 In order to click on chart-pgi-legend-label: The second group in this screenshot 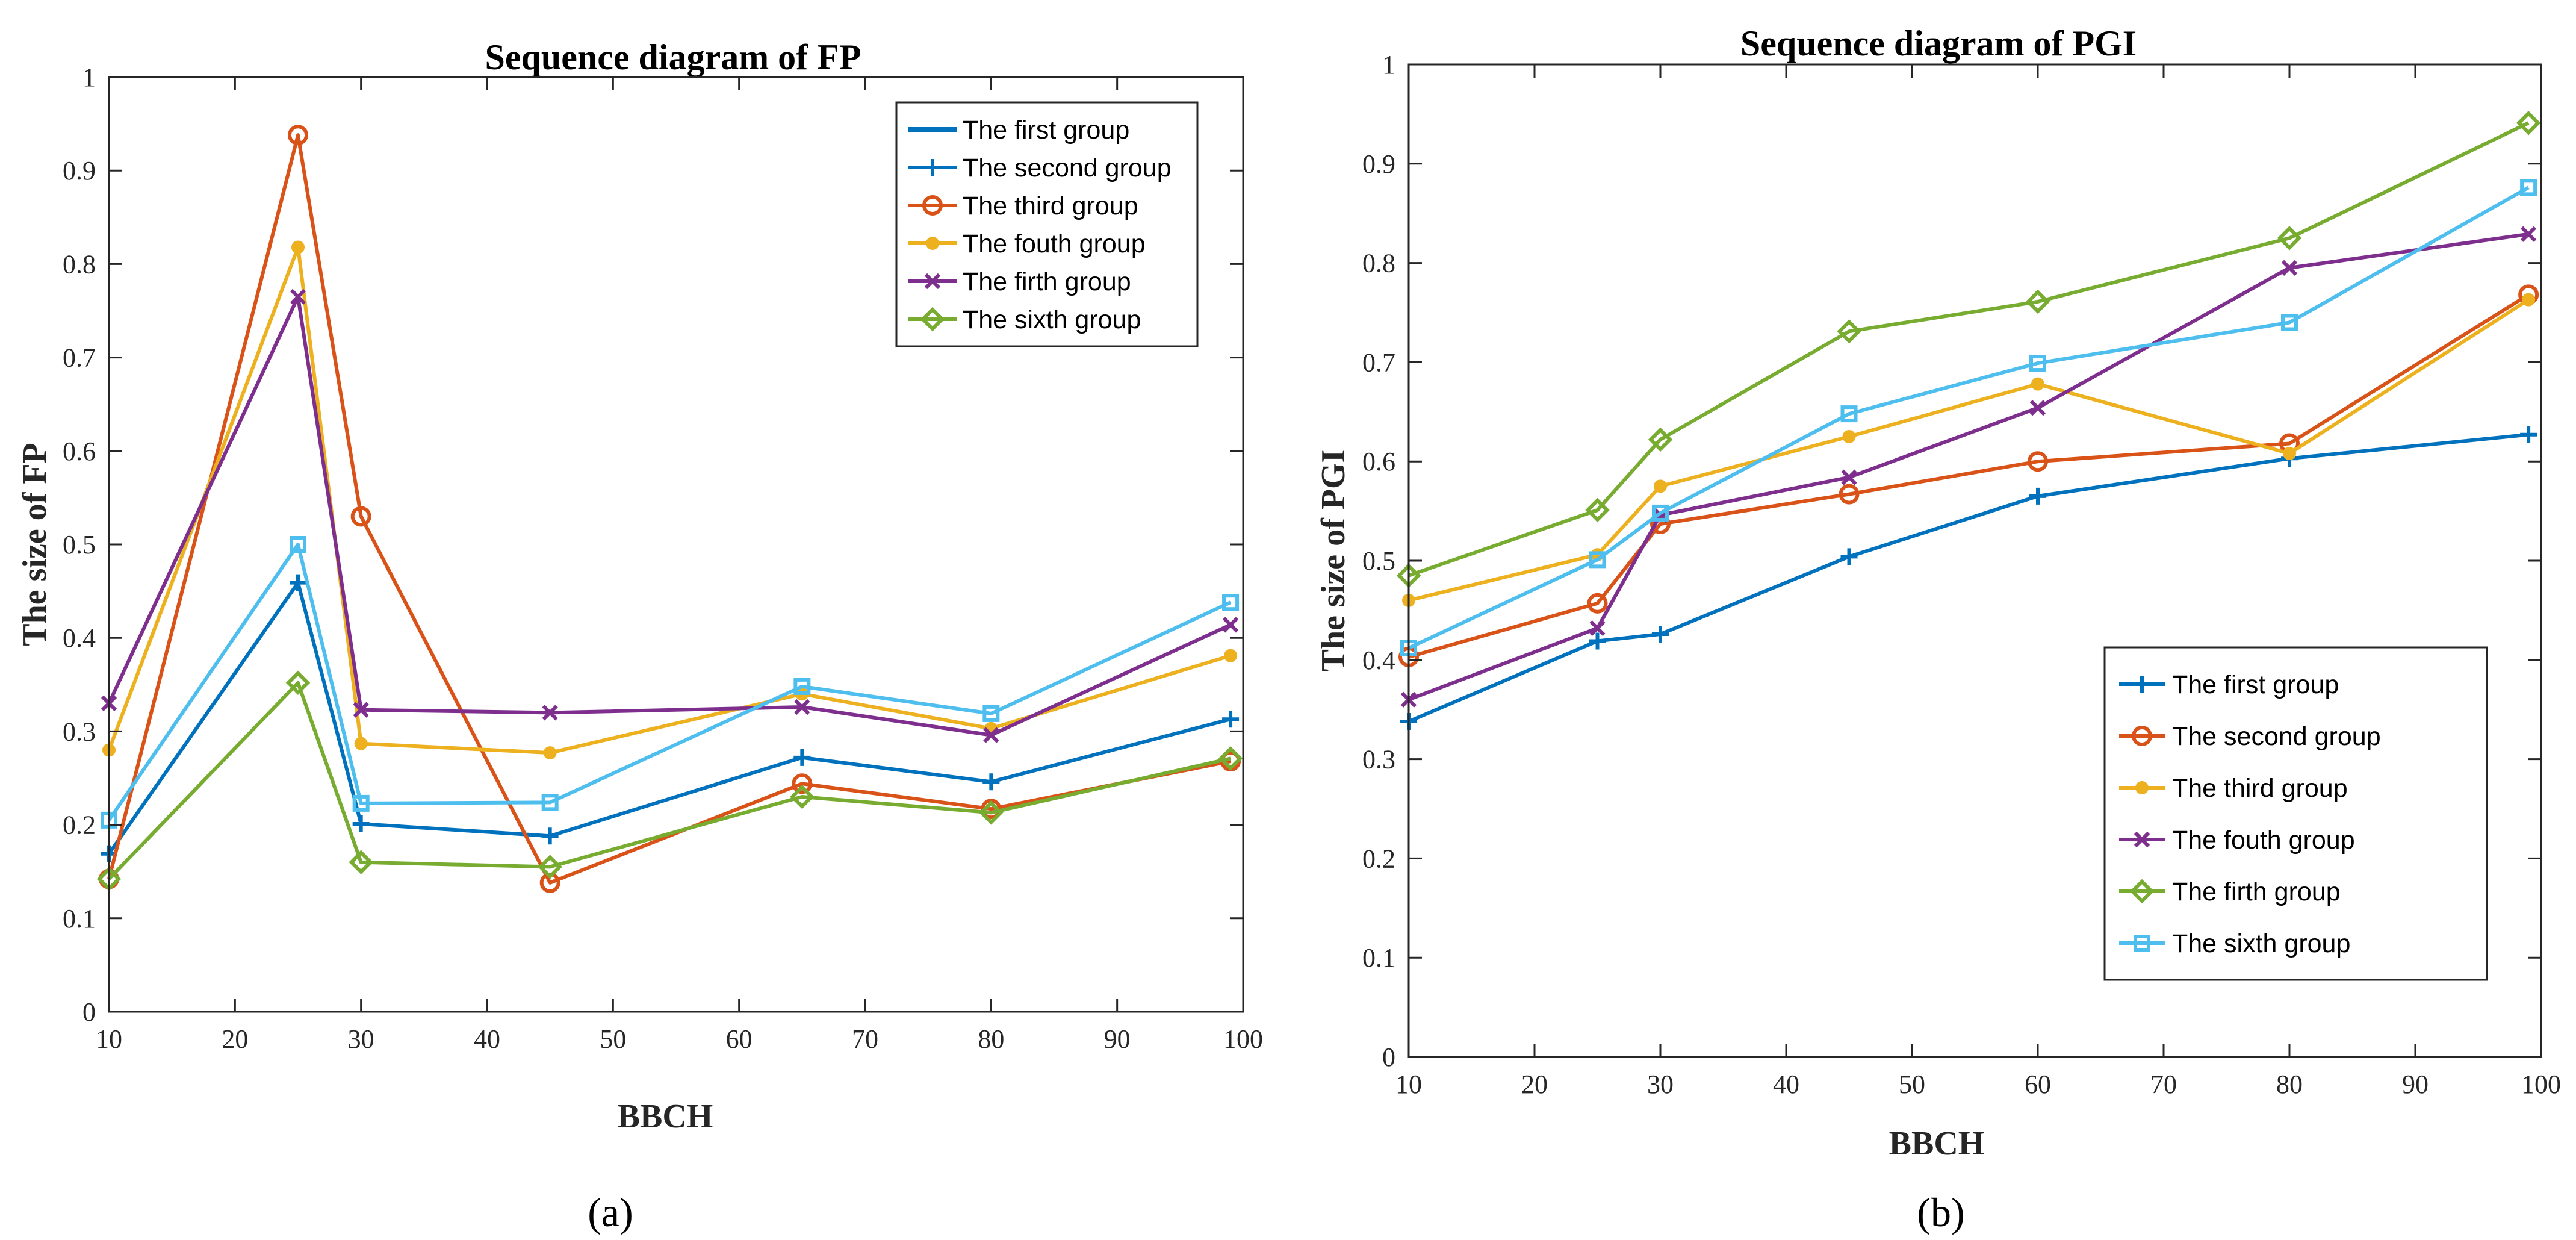, I will do `click(2276, 736)`.